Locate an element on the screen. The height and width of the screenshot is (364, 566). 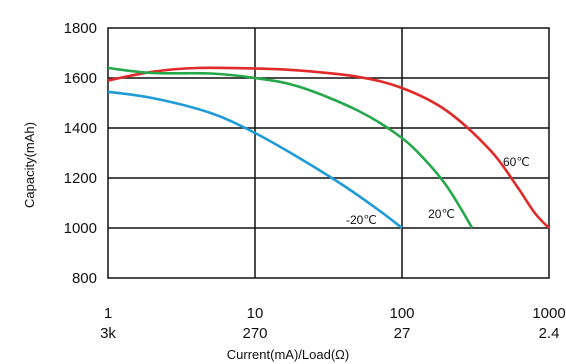
x-tick-sublabel: 270 is located at coordinates (254, 333).